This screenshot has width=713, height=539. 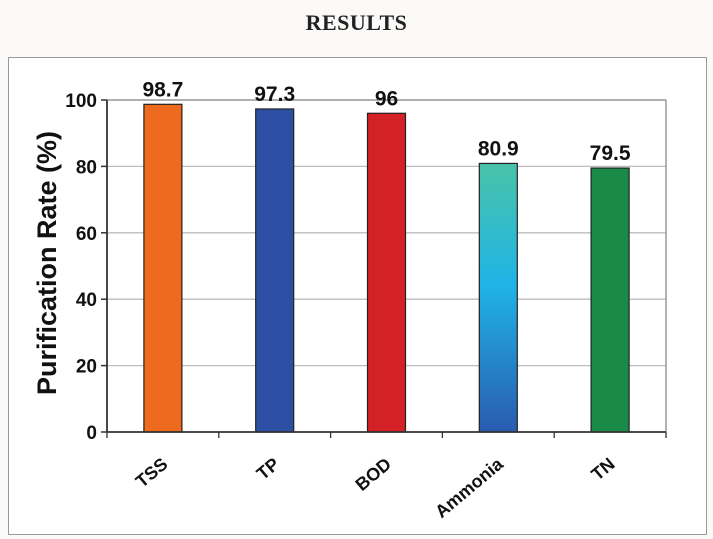 I want to click on bar-ammonia, so click(x=498, y=297).